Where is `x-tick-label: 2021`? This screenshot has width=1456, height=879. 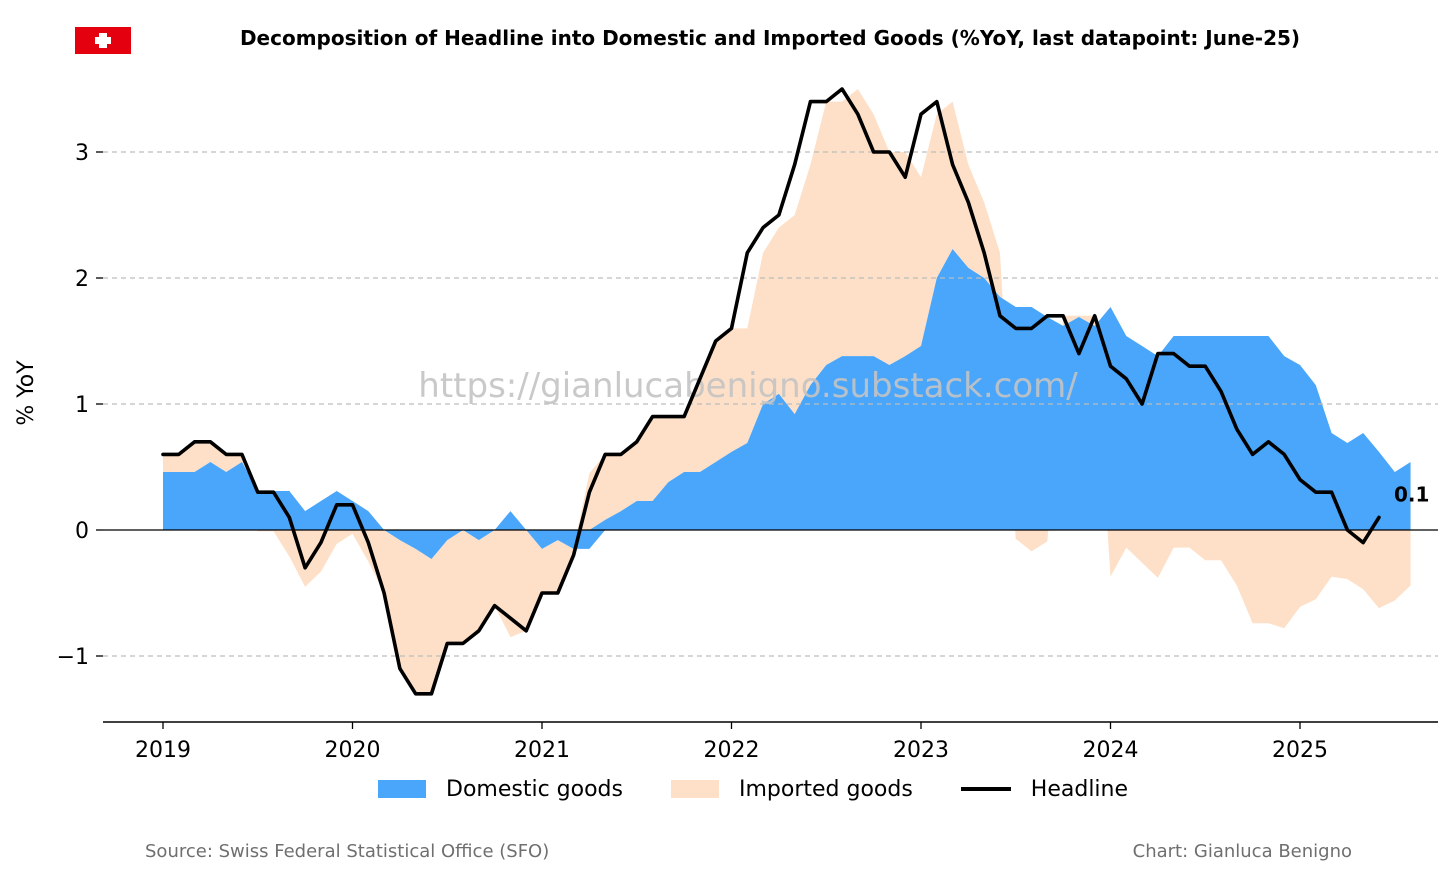 x-tick-label: 2021 is located at coordinates (542, 750).